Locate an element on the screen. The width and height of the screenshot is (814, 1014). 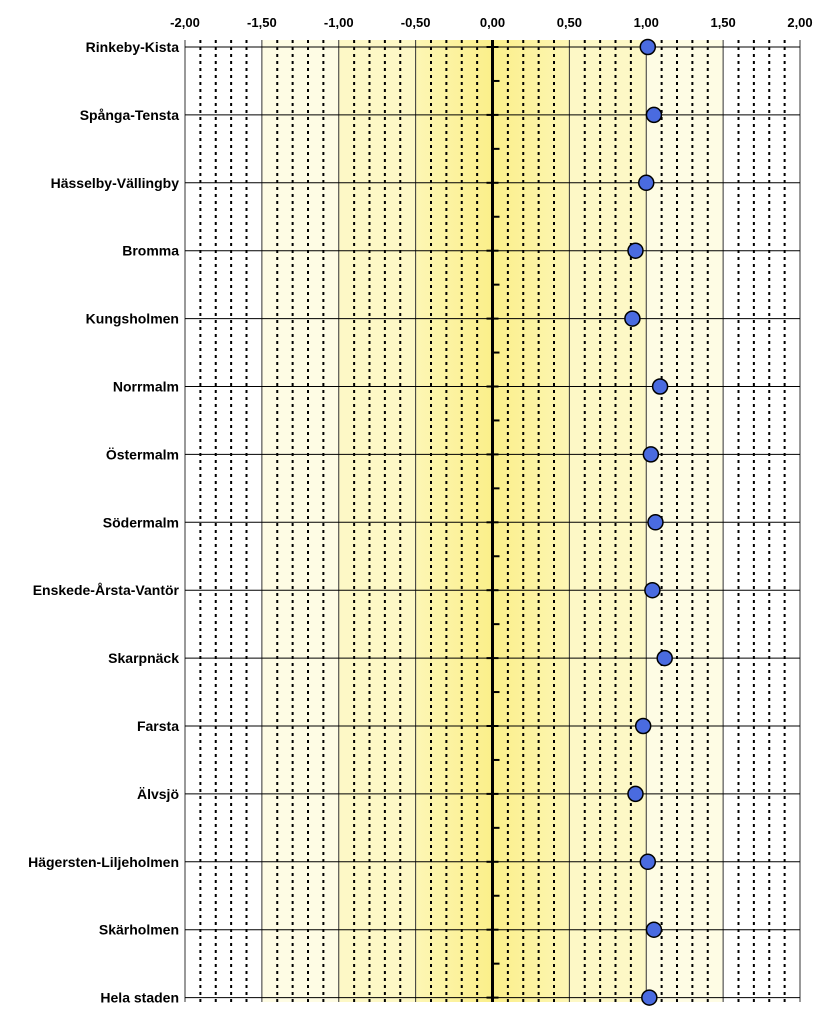
category-label: Älvsjö is located at coordinates (158, 794).